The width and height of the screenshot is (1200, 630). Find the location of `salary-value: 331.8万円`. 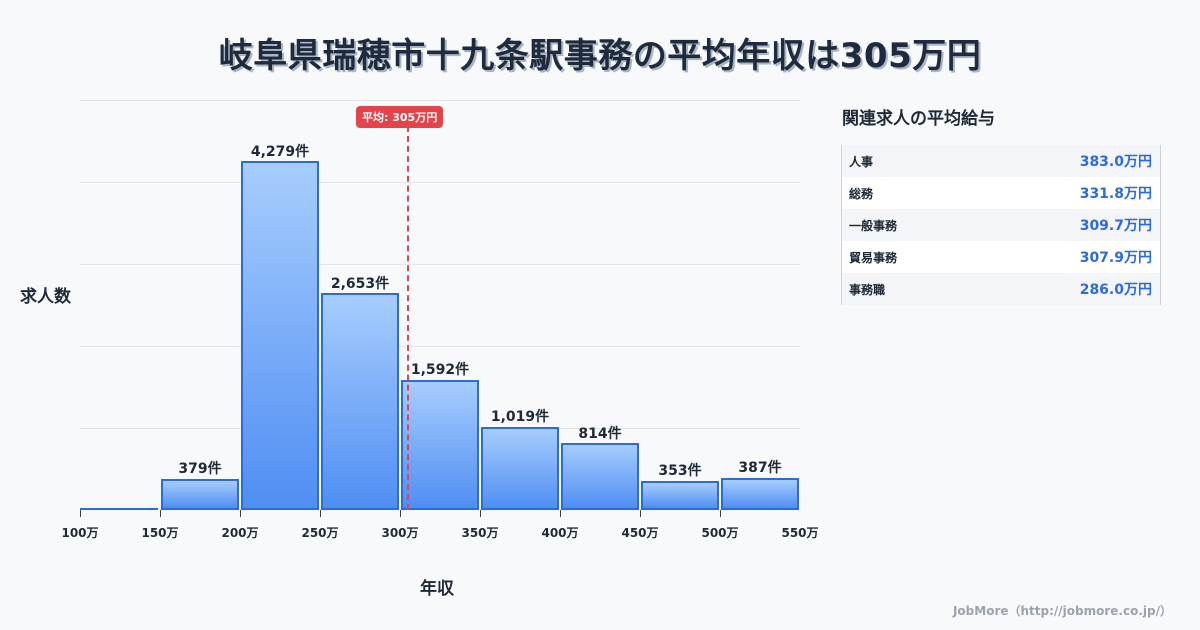

salary-value: 331.8万円 is located at coordinates (1115, 194).